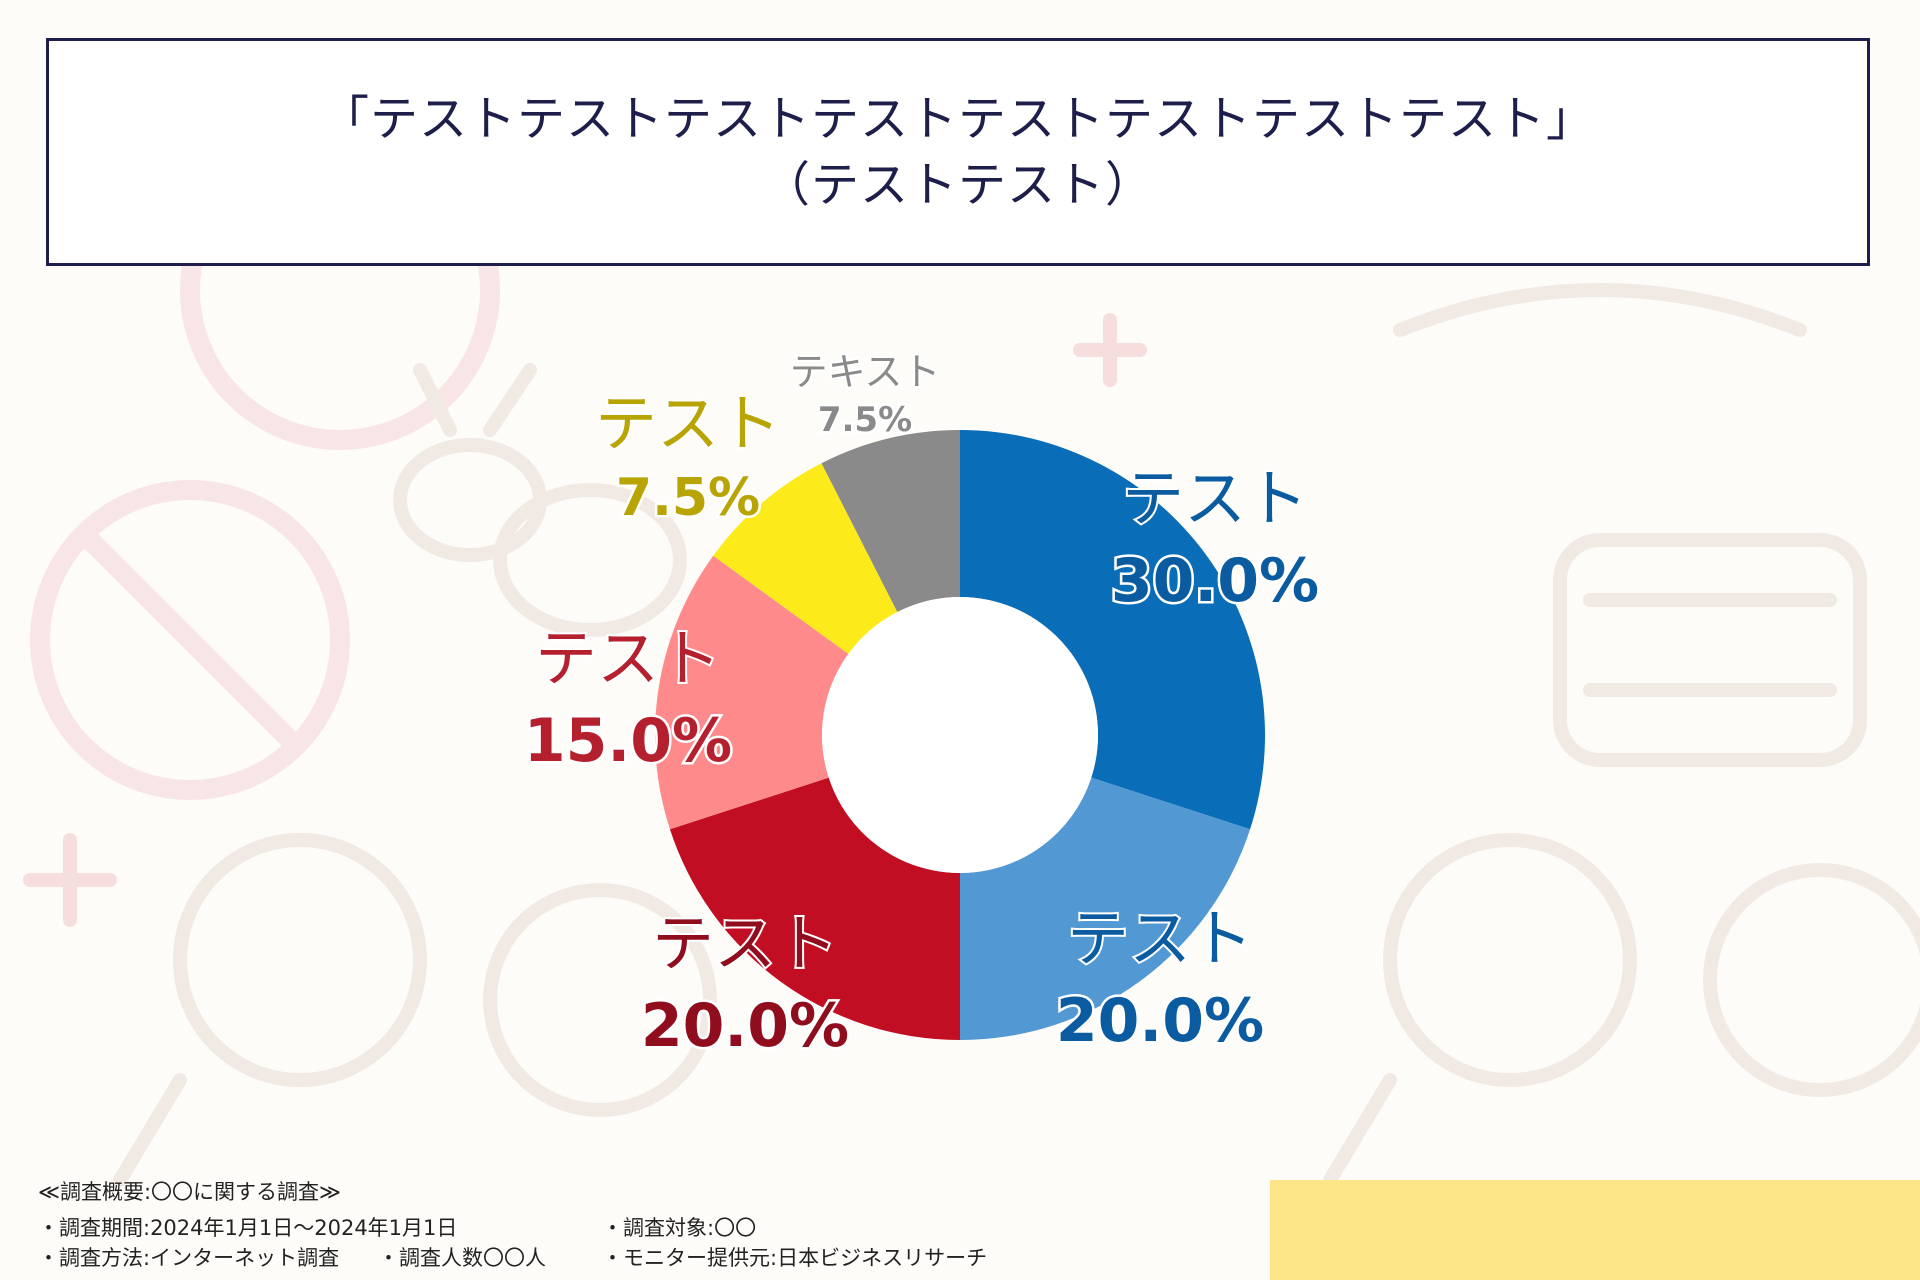 Image resolution: width=1920 pixels, height=1280 pixels. What do you see at coordinates (189, 1258) in the screenshot?
I see `survey-method: ・調査方法:インターネット調査` at bounding box center [189, 1258].